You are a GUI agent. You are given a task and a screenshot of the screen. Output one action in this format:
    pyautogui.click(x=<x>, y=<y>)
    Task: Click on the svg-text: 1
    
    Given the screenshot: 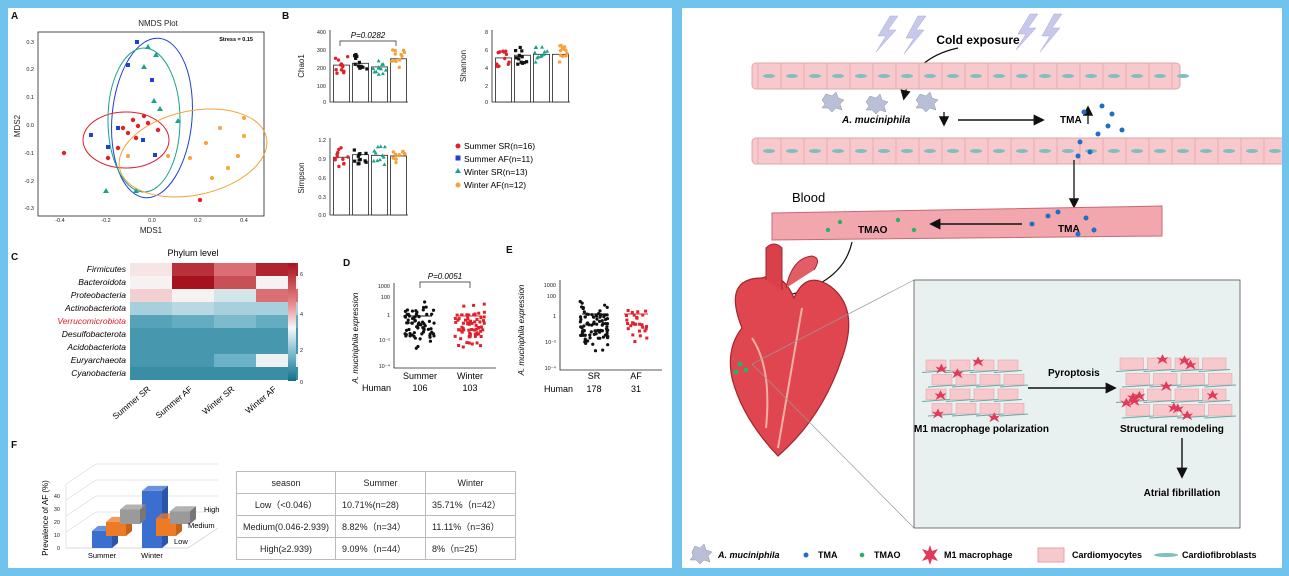 What is the action you would take?
    pyautogui.click(x=554, y=317)
    